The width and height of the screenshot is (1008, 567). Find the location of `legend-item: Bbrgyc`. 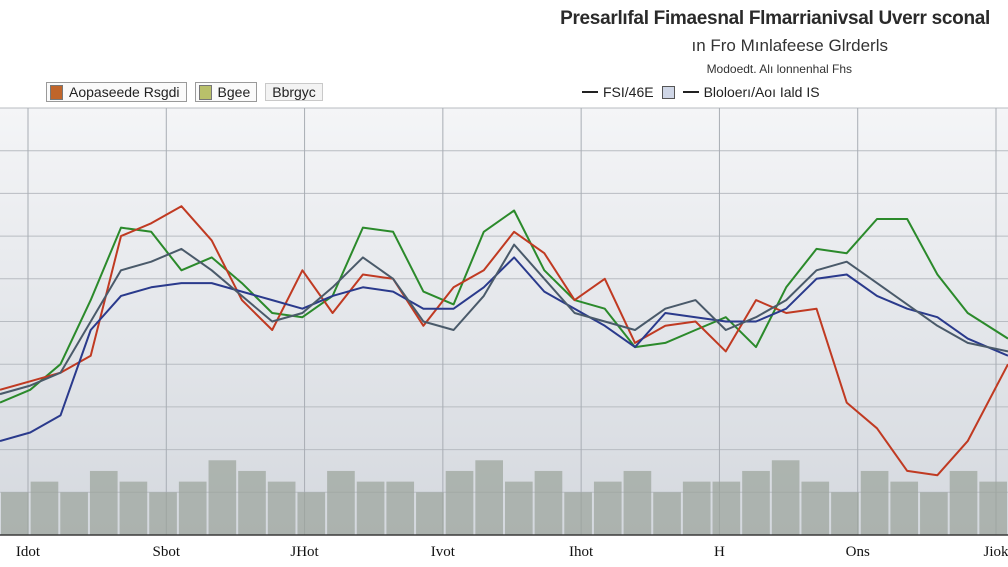

legend-item: Bbrgyc is located at coordinates (294, 92).